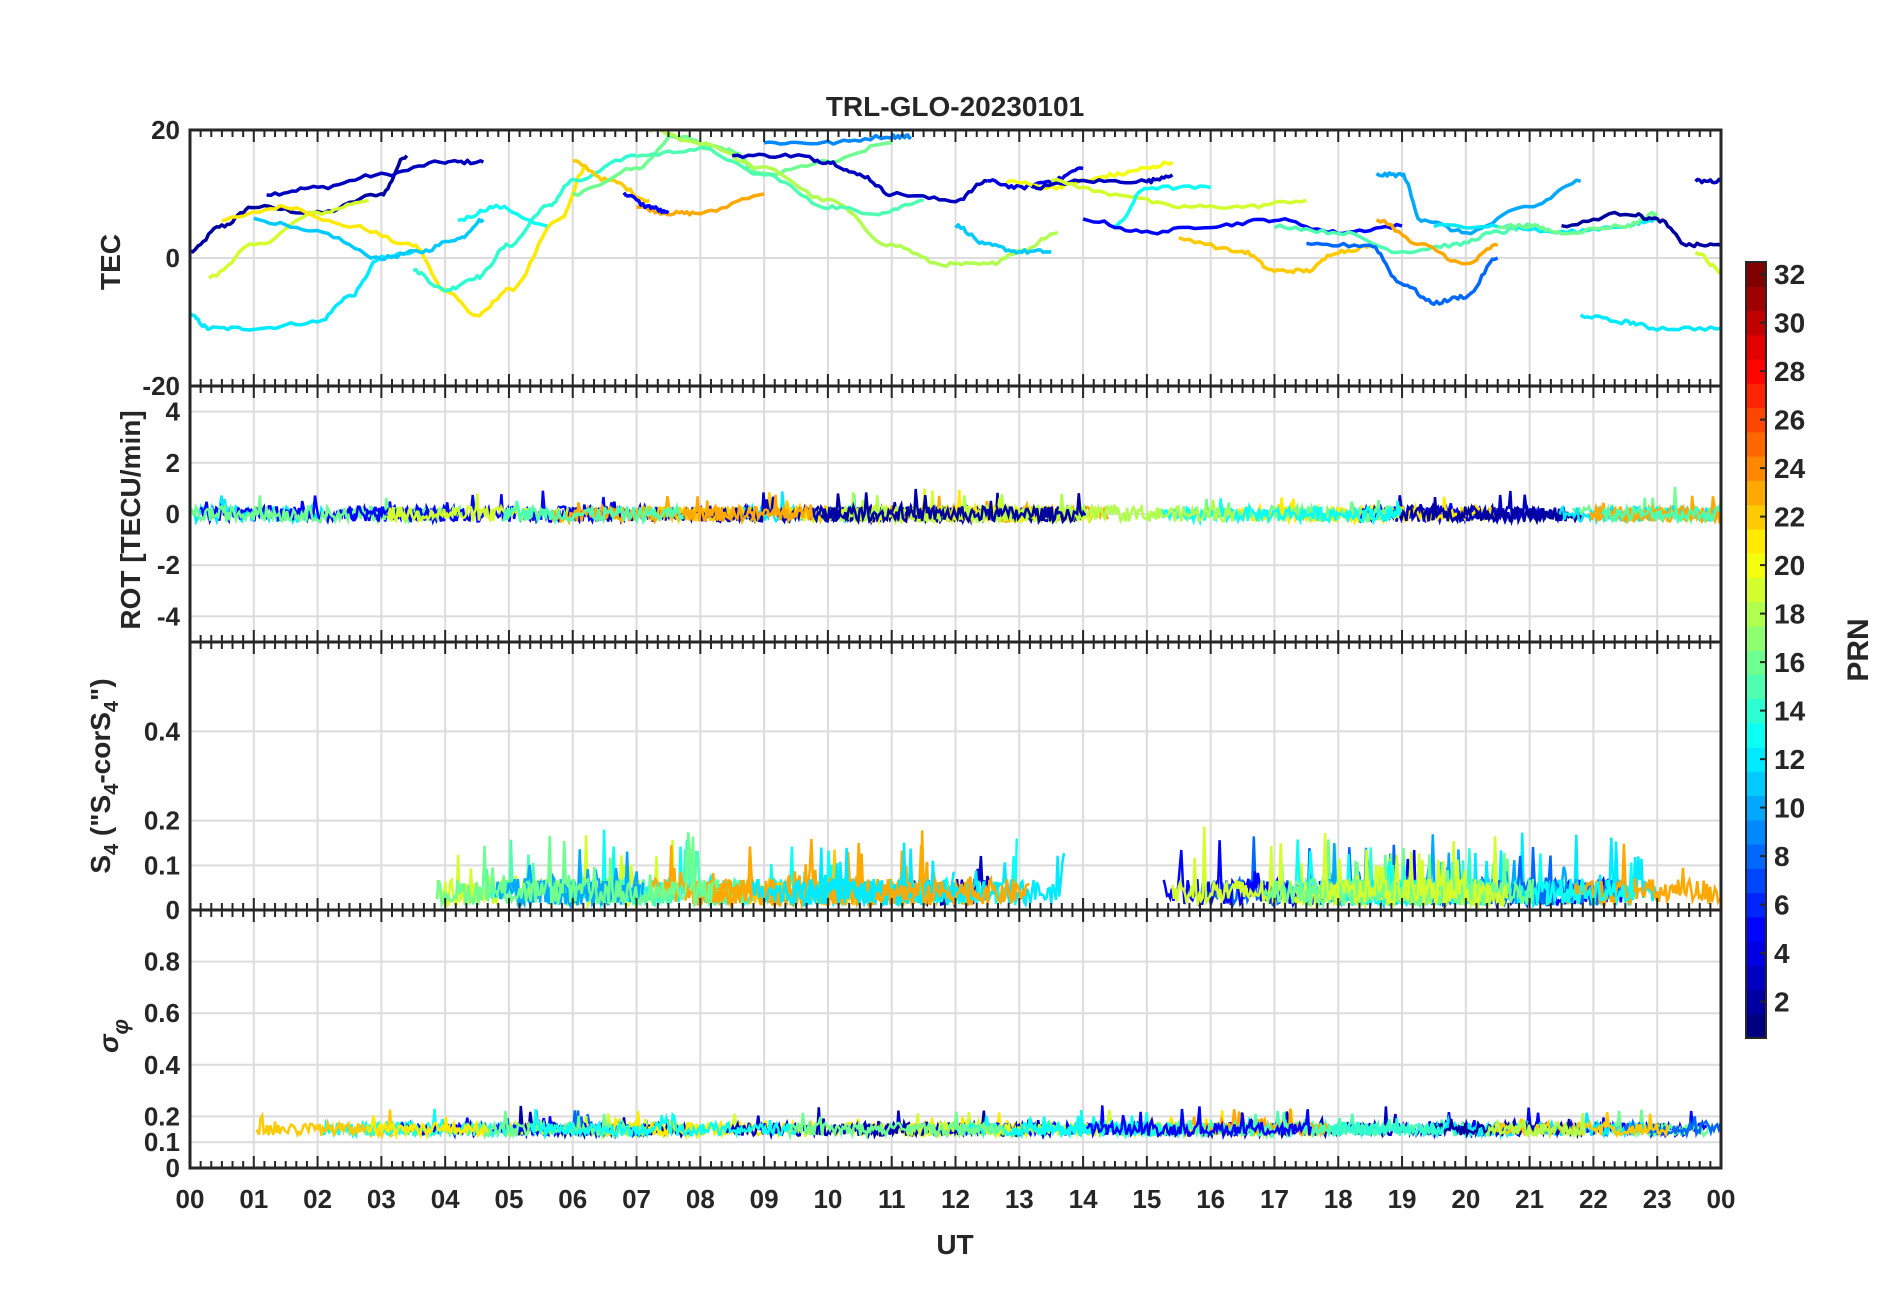  I want to click on x-tick-label: 00, so click(1721, 1199).